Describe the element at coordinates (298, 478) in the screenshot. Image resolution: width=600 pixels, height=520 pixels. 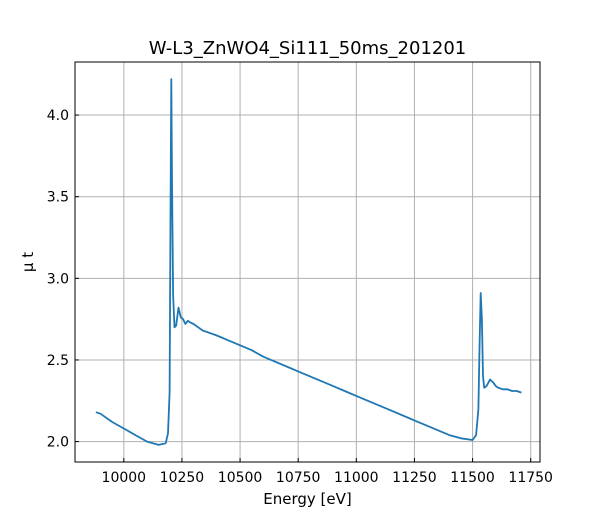
I see `x-tick-label: 10750` at that location.